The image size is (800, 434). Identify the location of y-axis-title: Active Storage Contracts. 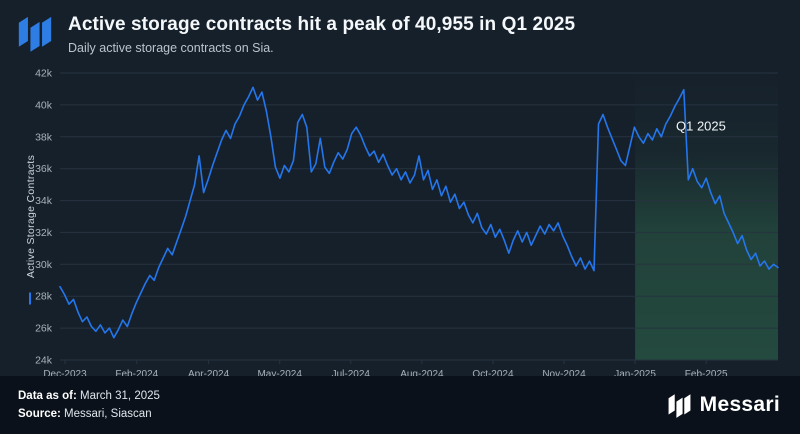
(31, 216).